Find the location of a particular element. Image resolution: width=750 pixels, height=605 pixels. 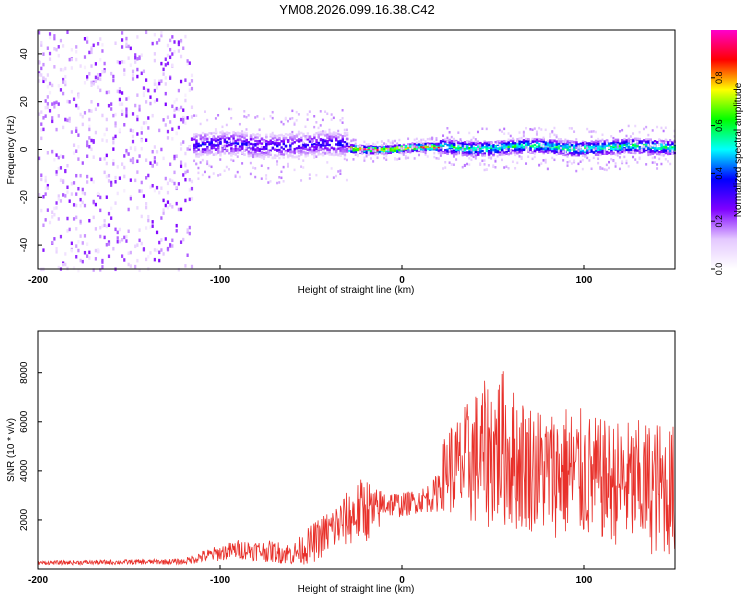

y-tick-label: 40 is located at coordinates (24, 54).